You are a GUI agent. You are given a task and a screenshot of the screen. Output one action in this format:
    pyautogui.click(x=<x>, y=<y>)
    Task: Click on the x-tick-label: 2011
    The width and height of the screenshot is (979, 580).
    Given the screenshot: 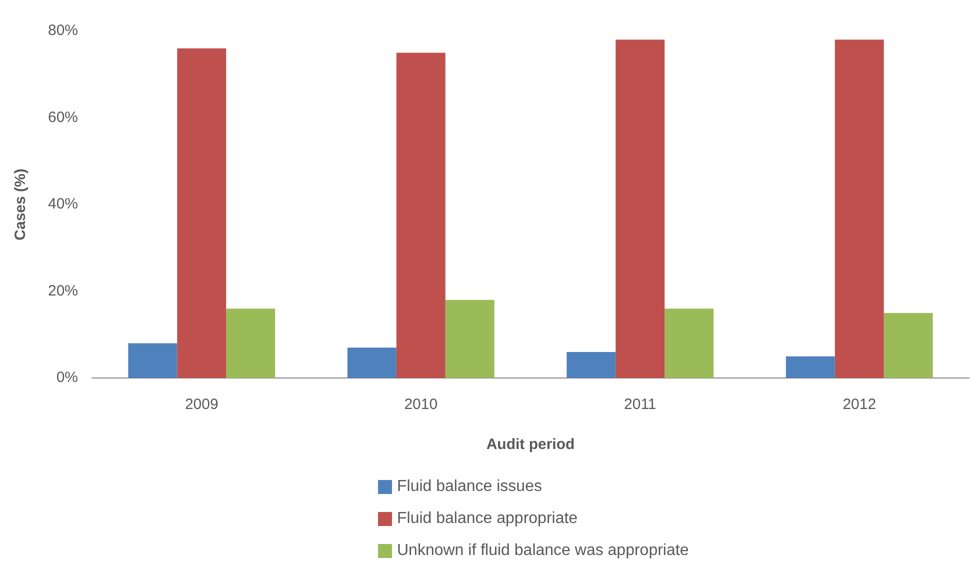 What is the action you would take?
    pyautogui.click(x=640, y=405)
    